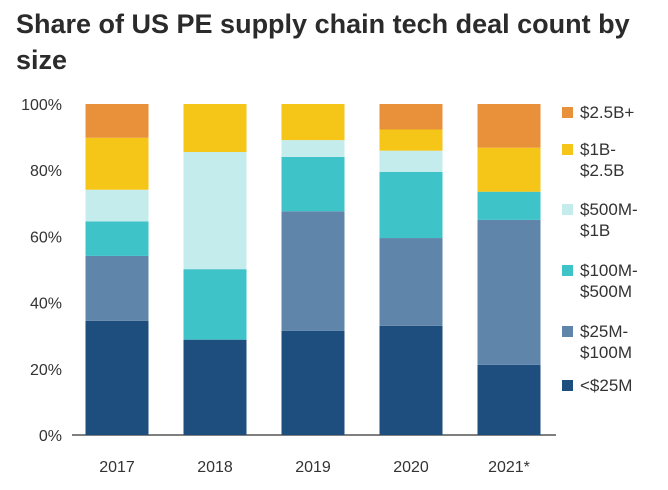 Image resolution: width=668 pixels, height=490 pixels. Describe the element at coordinates (606, 385) in the screenshot. I see `legend-label: <$25M` at that location.